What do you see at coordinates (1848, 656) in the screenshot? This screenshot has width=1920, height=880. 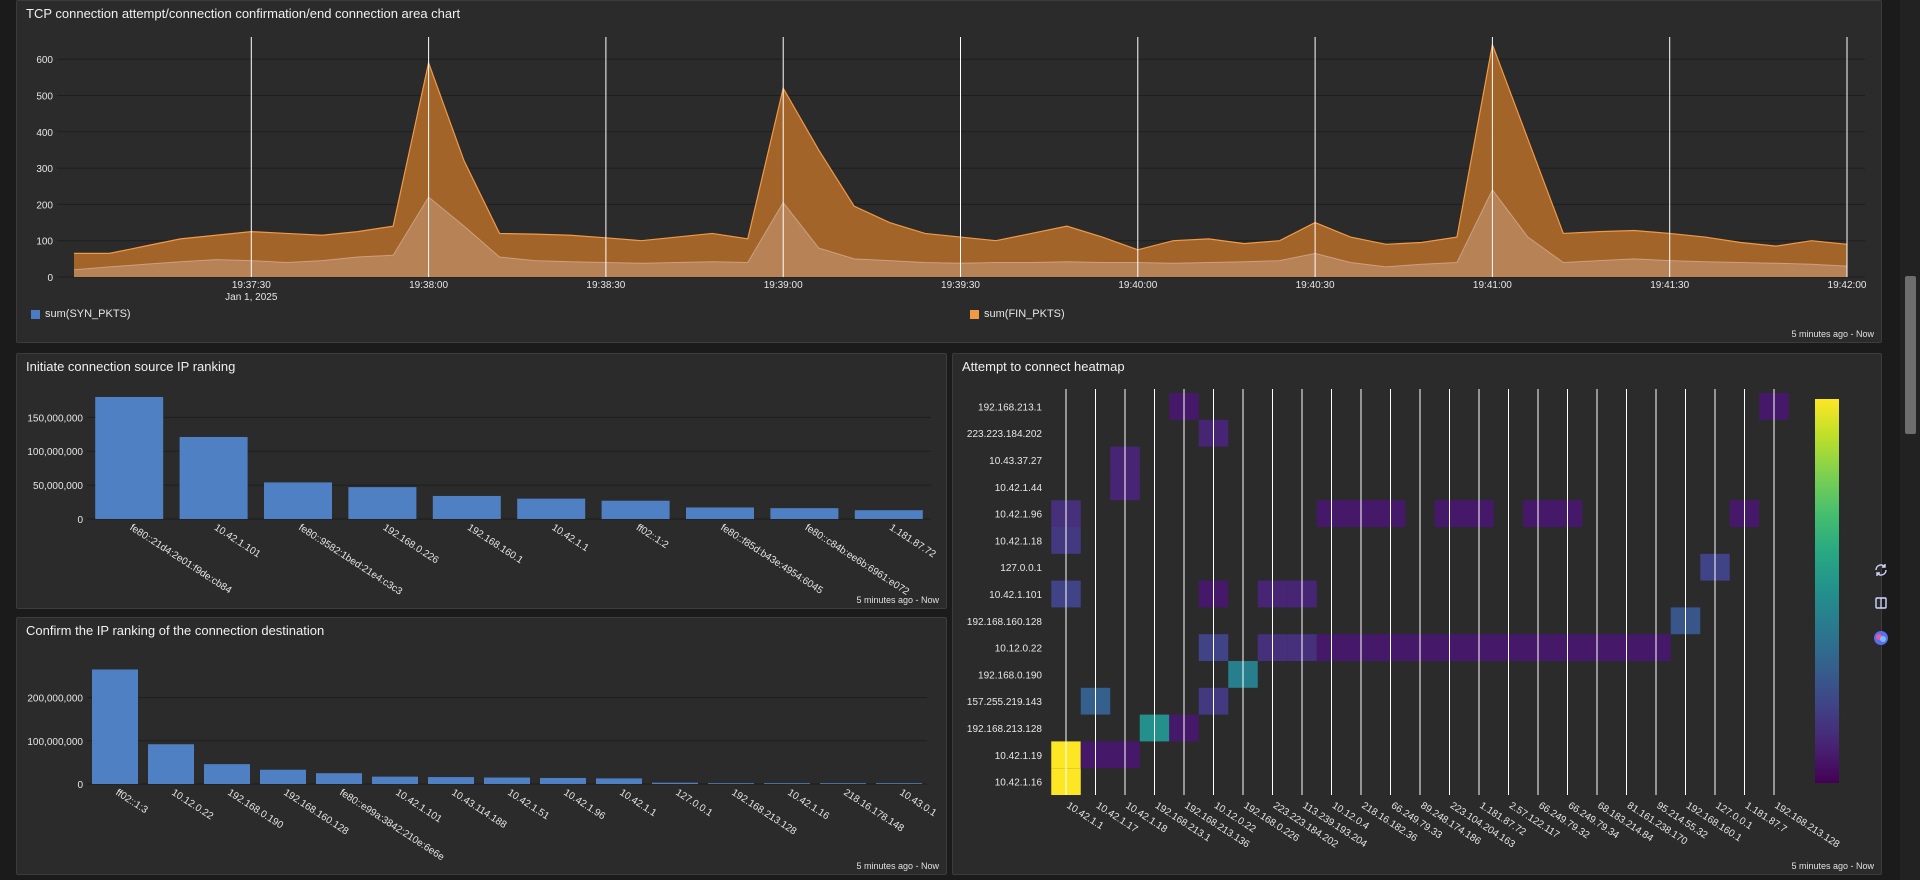 I see `colorbar-tick-label: 10` at bounding box center [1848, 656].